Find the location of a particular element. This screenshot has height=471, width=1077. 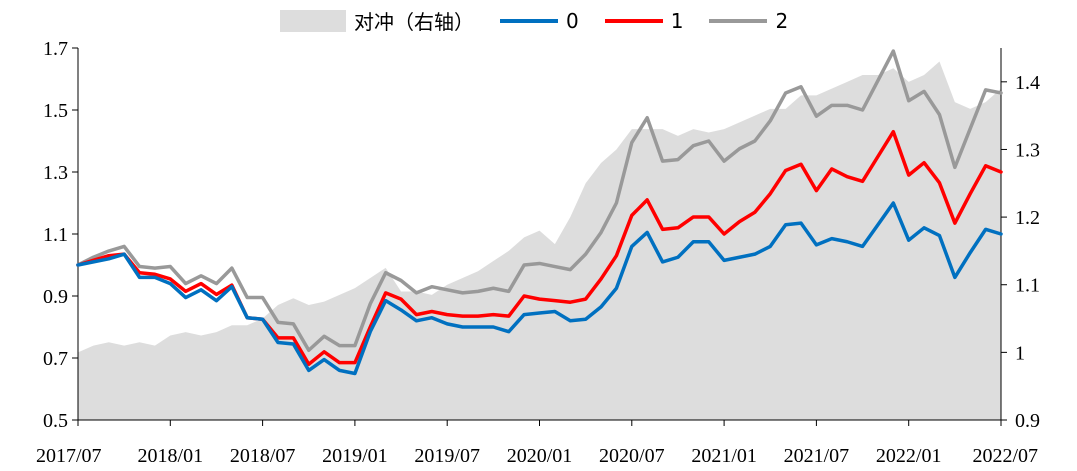

legend-label-series-0: 0 is located at coordinates (572, 20).